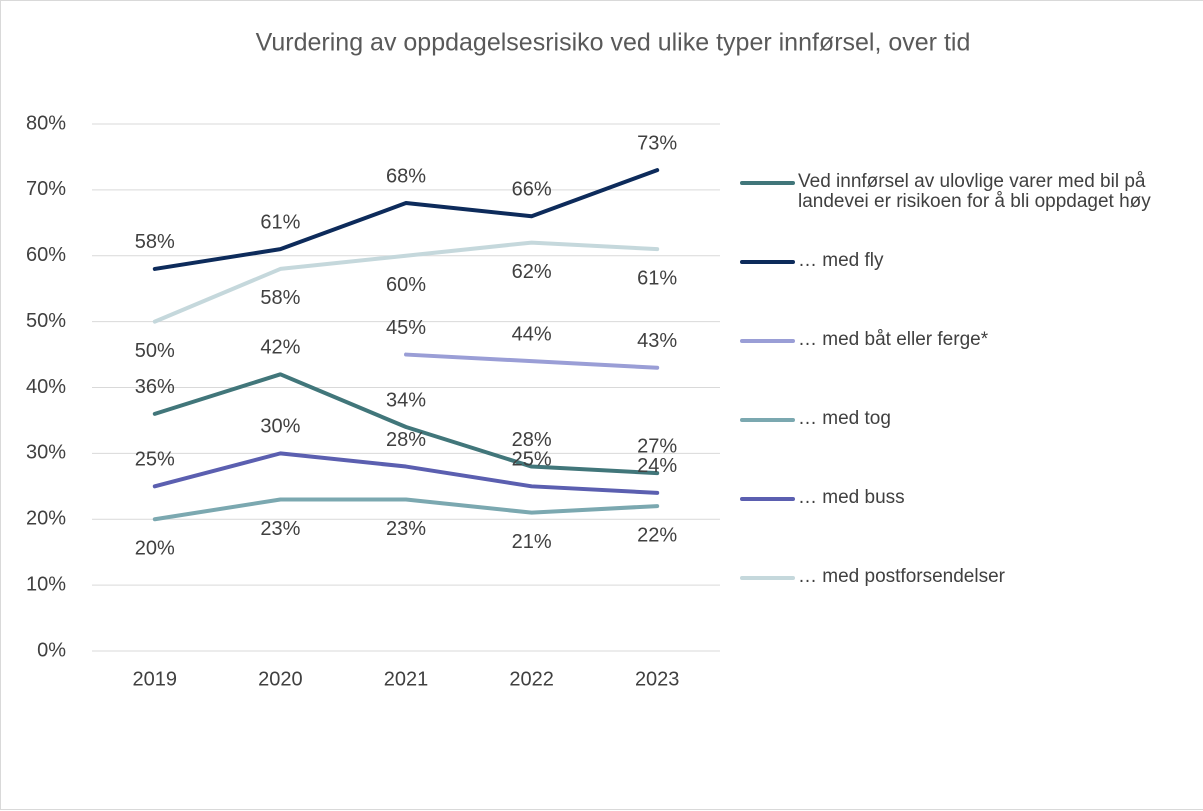 The image size is (1203, 811). Describe the element at coordinates (155, 679) in the screenshot. I see `x-tick-label: 2019` at that location.